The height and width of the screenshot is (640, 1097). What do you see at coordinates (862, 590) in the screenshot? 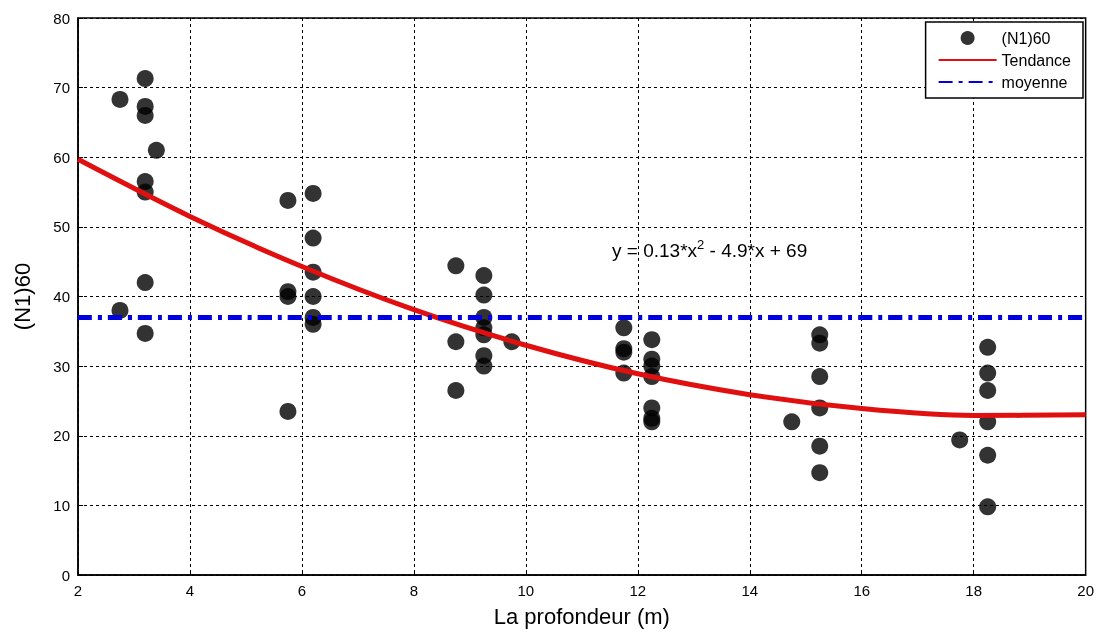
I see `x-tick-label: 16` at bounding box center [862, 590].